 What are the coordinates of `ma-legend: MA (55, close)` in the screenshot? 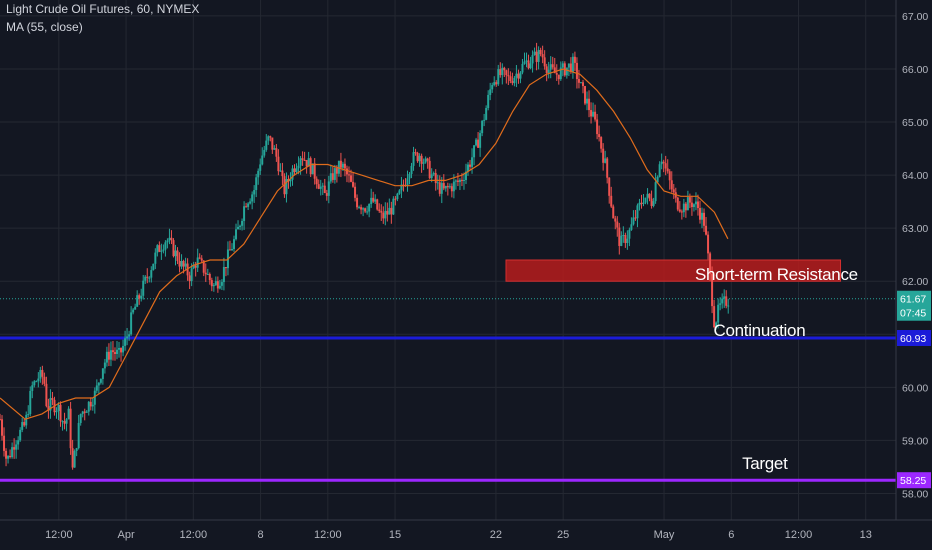 It's located at (44, 27).